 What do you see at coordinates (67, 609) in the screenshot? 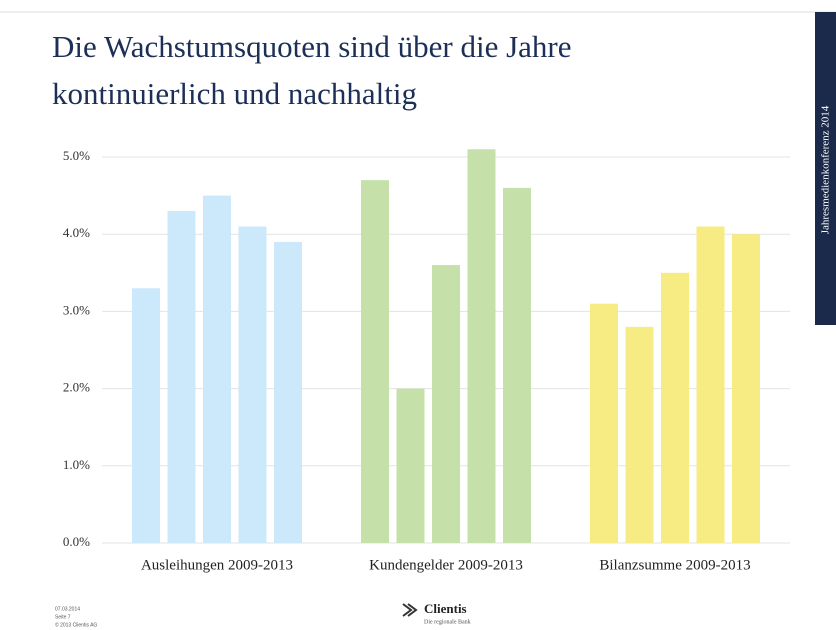
I see `footer-date: 07.03.2014` at bounding box center [67, 609].